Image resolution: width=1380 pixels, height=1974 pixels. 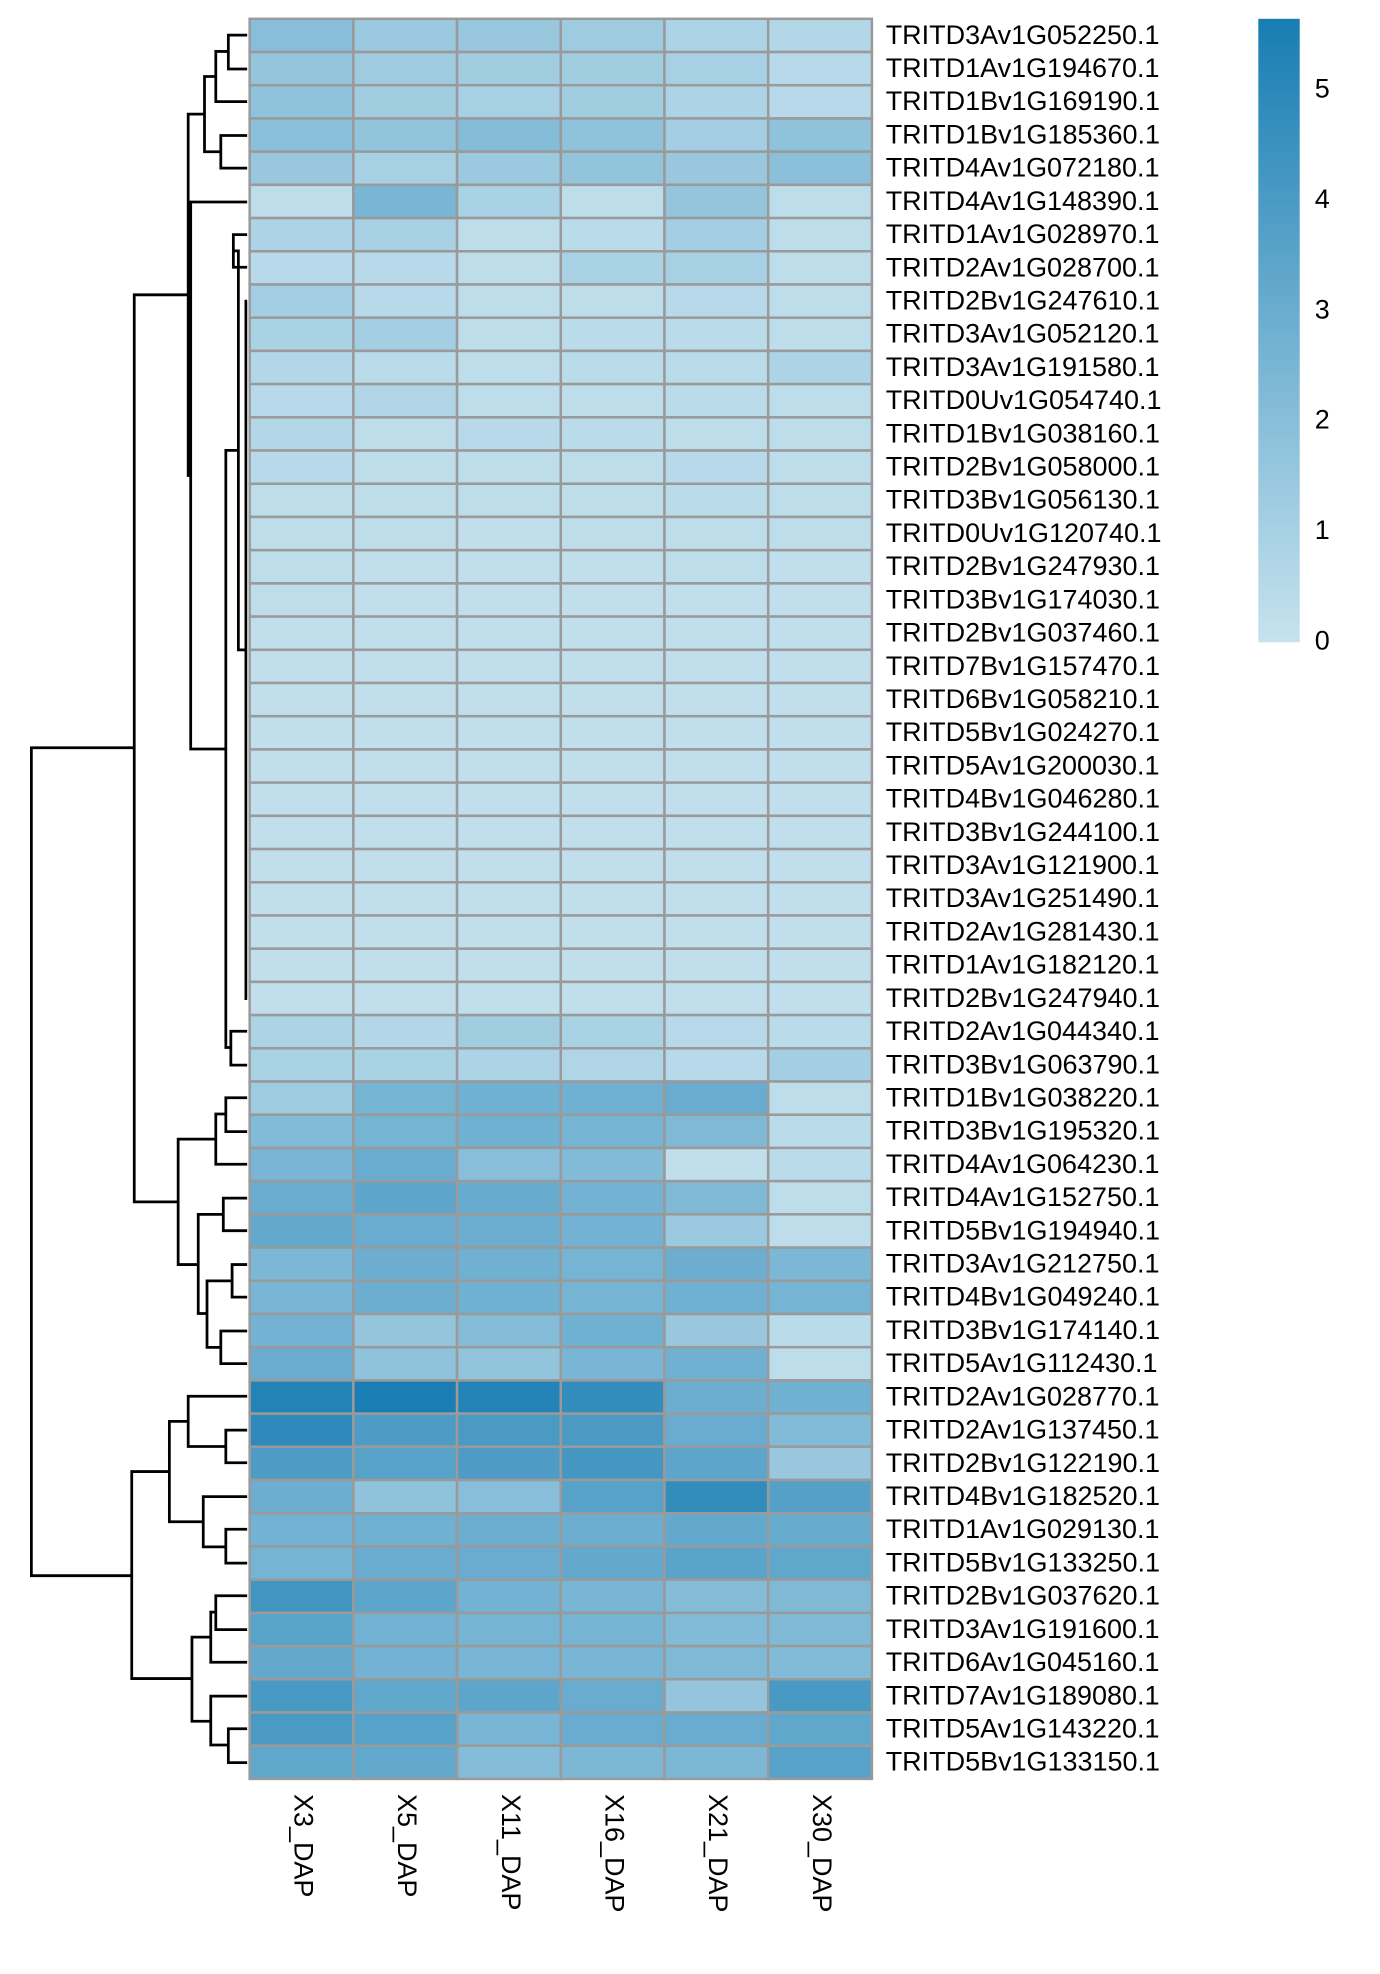 I want to click on row-label: TRITD2Bv1G058000.1, so click(x=1023, y=467).